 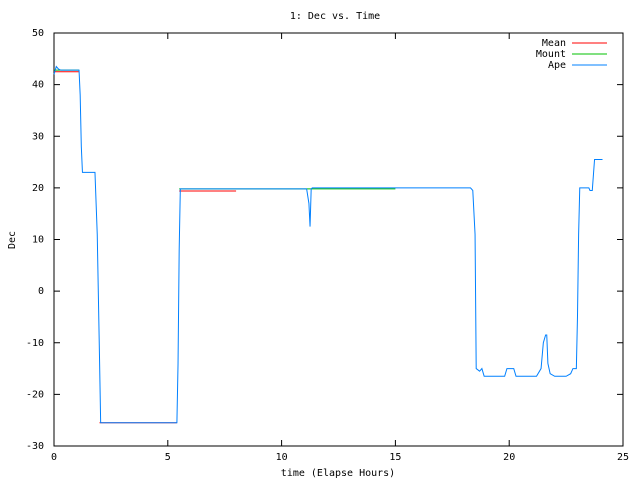 What do you see at coordinates (282, 457) in the screenshot?
I see `x-tick-label: 10` at bounding box center [282, 457].